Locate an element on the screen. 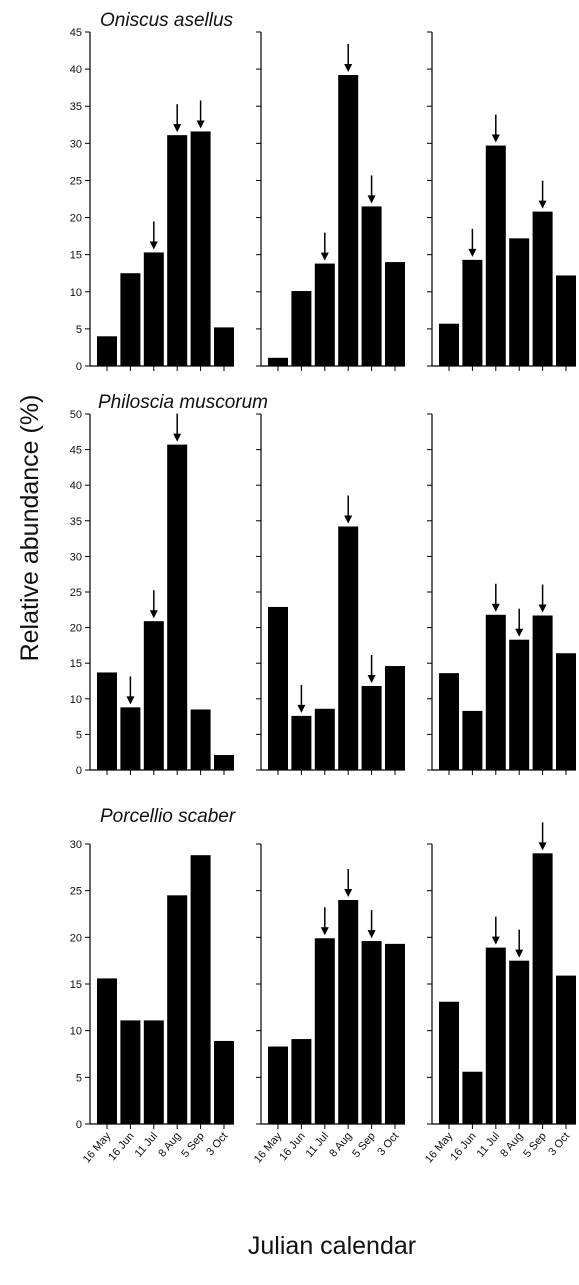 The image size is (579, 1285). y-tick-label: 25 is located at coordinates (76, 892).